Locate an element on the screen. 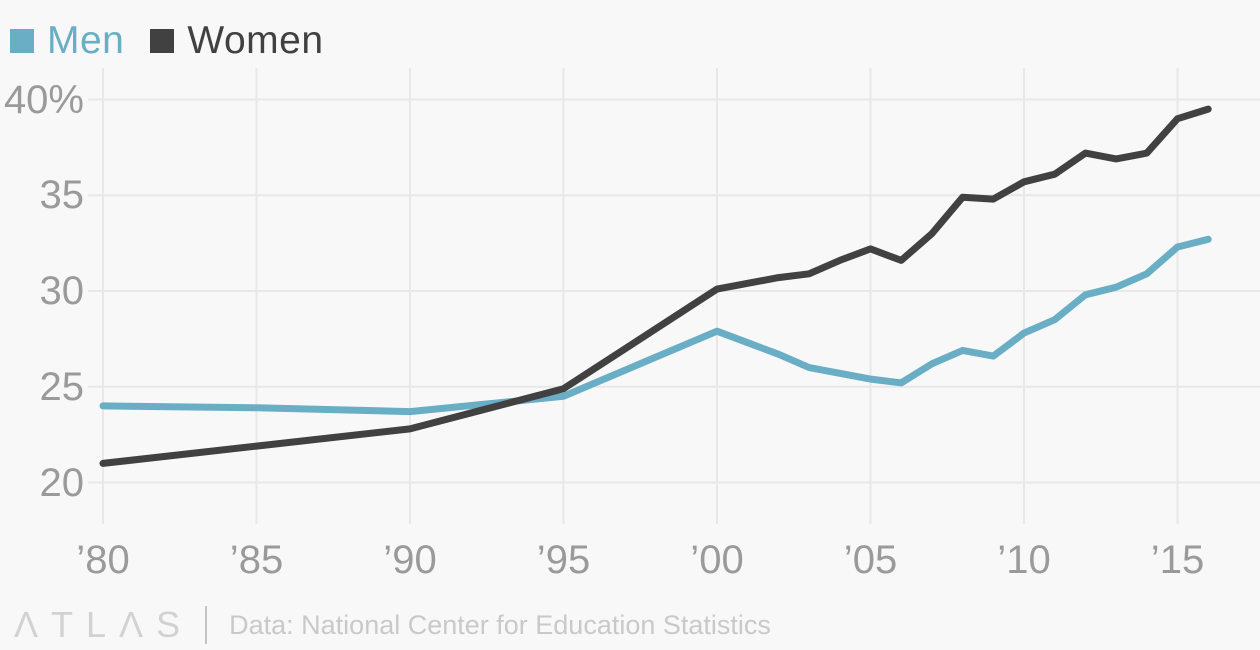  legend-item-women: Women is located at coordinates (236, 40).